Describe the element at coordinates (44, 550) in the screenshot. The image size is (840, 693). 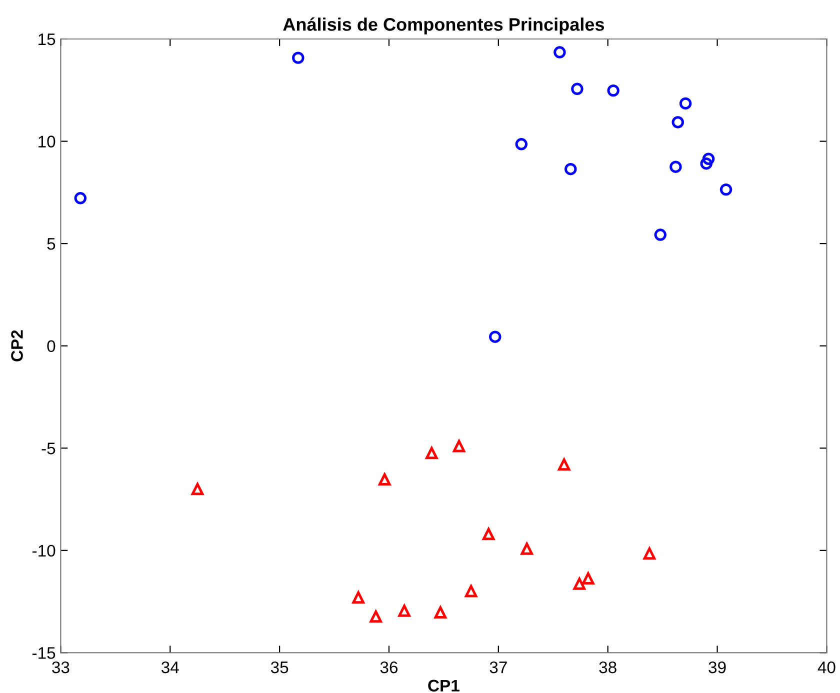
I see `y-tick-label: -10` at that location.